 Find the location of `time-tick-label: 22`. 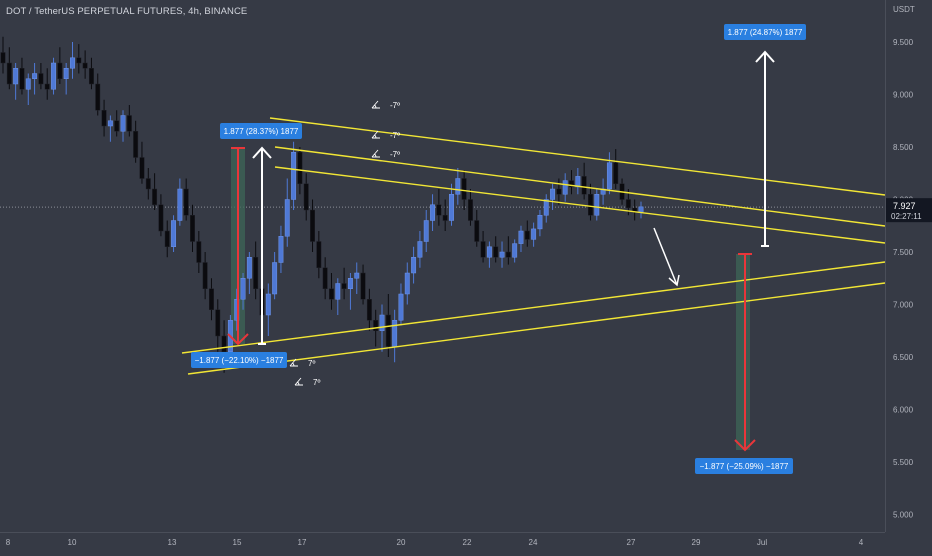

time-tick-label: 22 is located at coordinates (467, 542).